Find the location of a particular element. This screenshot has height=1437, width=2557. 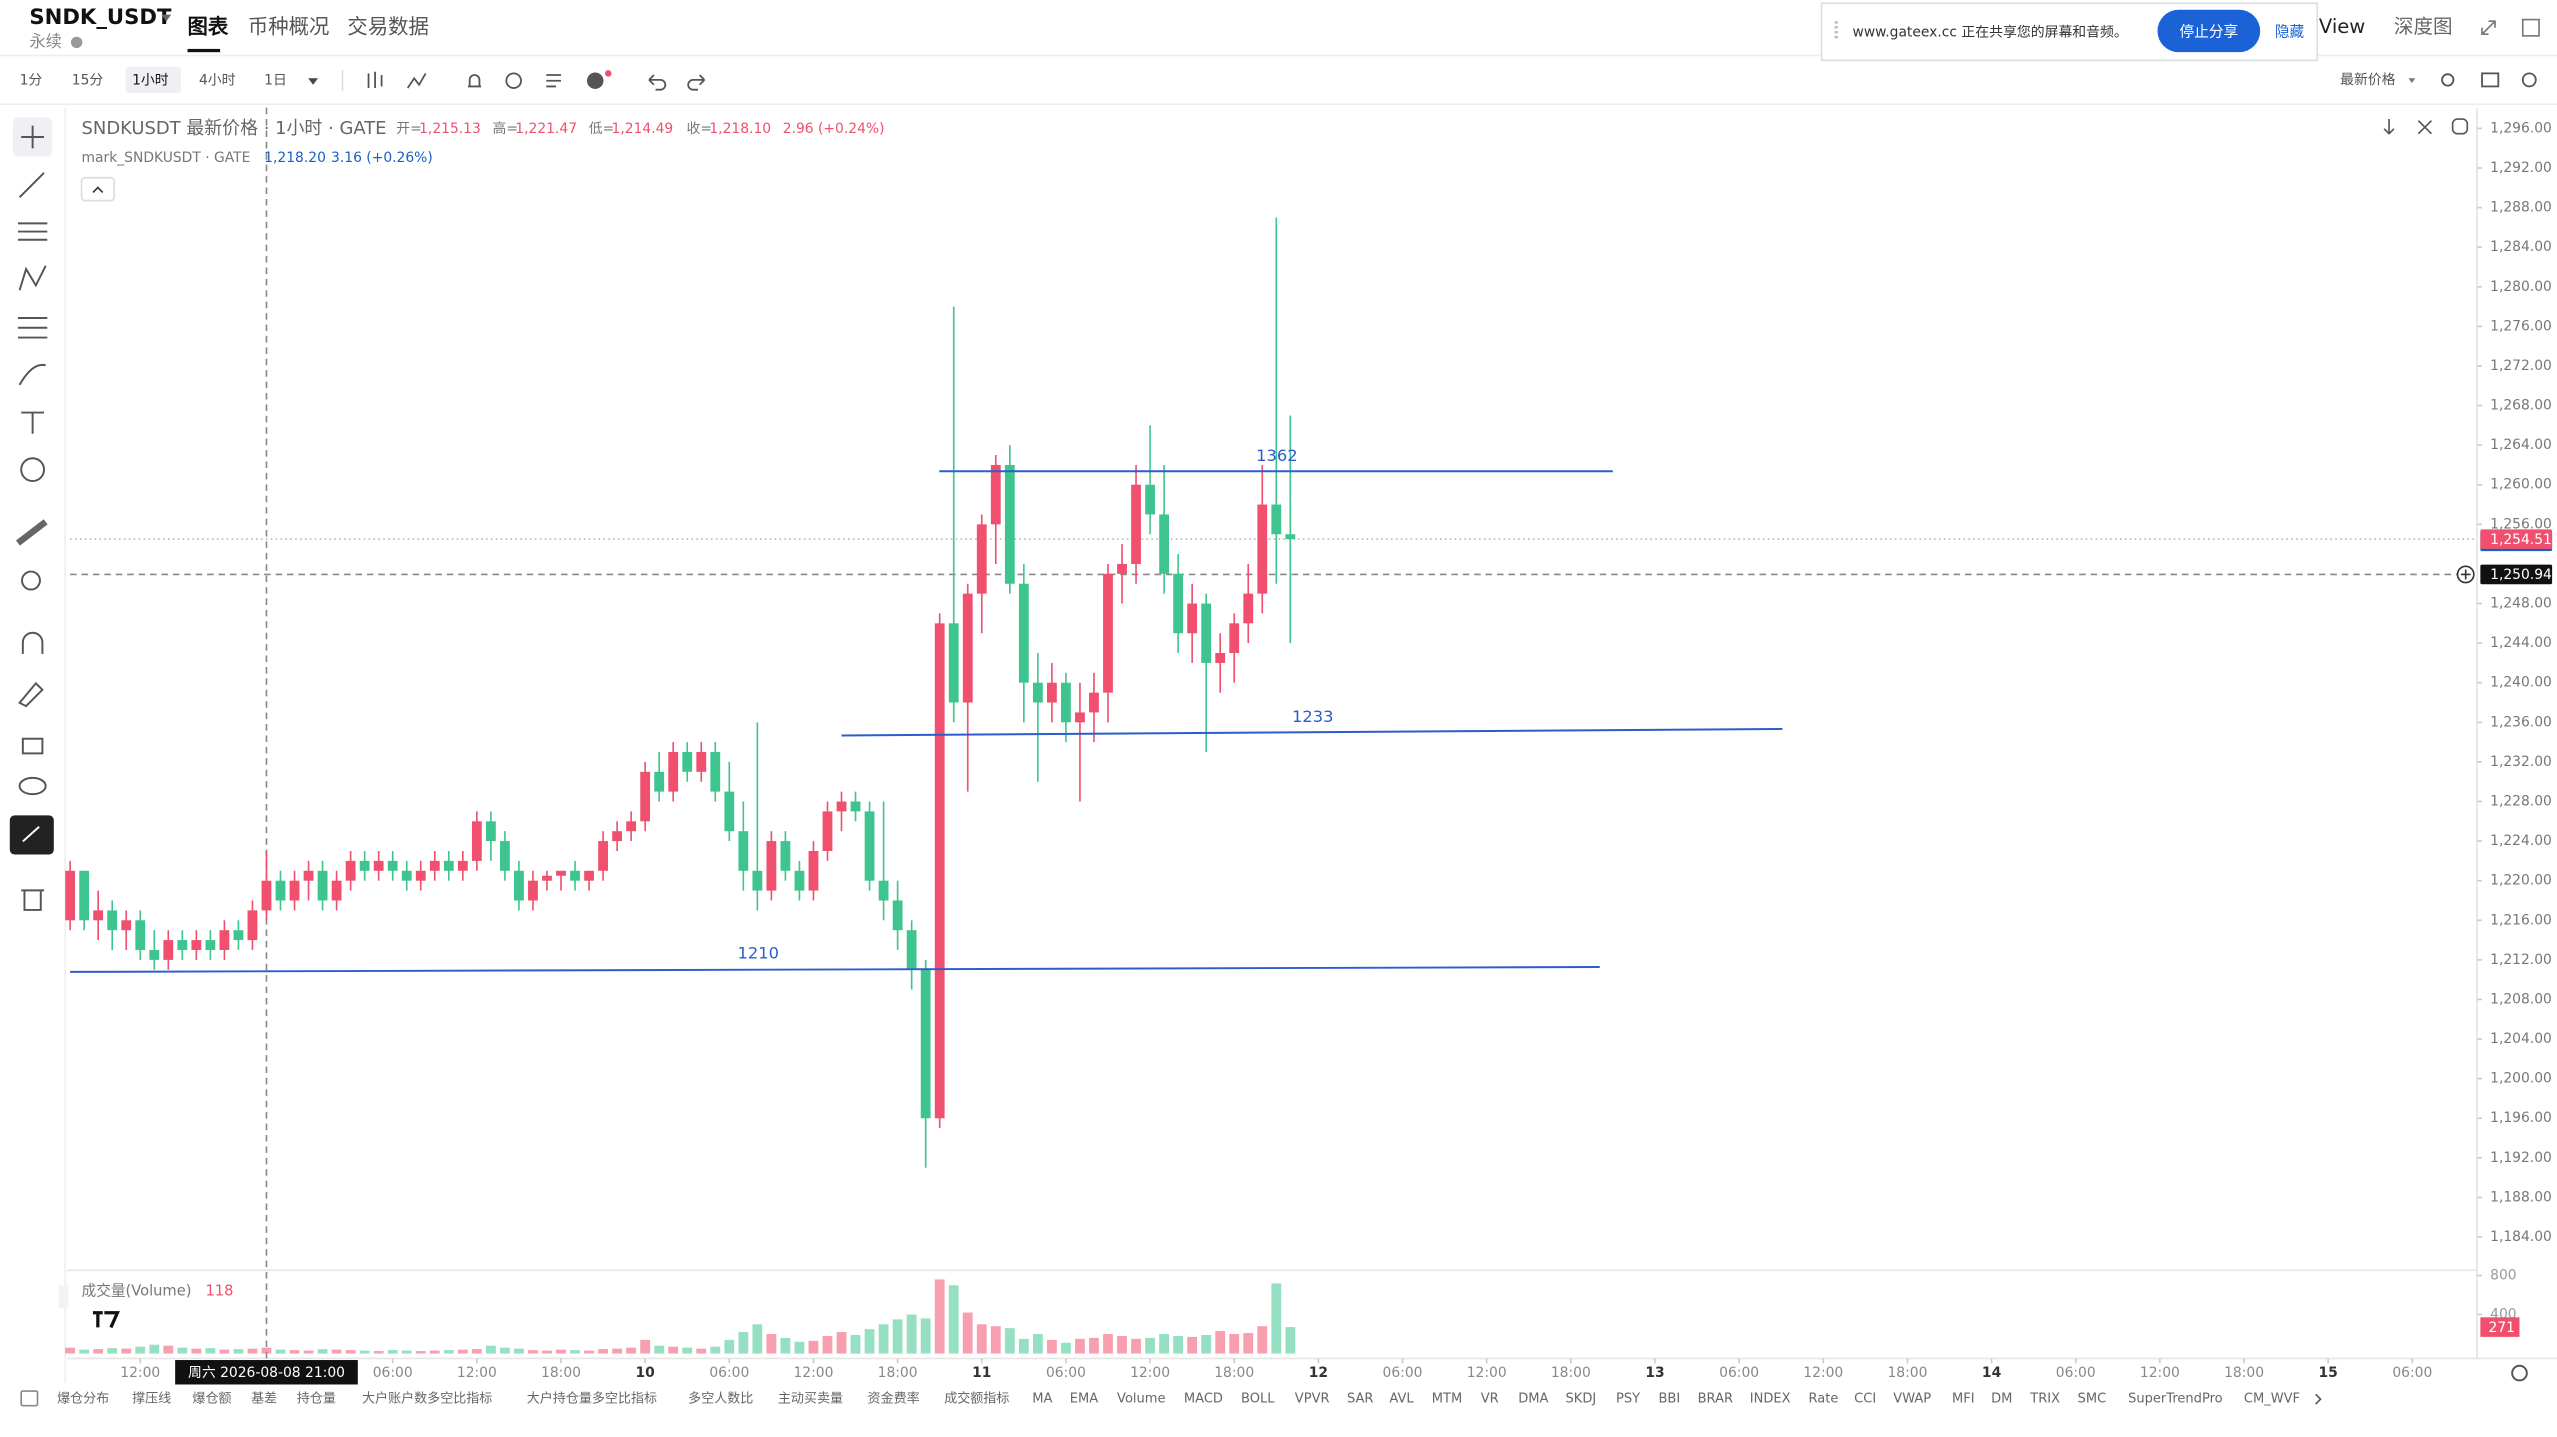

indicator-tab: CCI is located at coordinates (1865, 1399).